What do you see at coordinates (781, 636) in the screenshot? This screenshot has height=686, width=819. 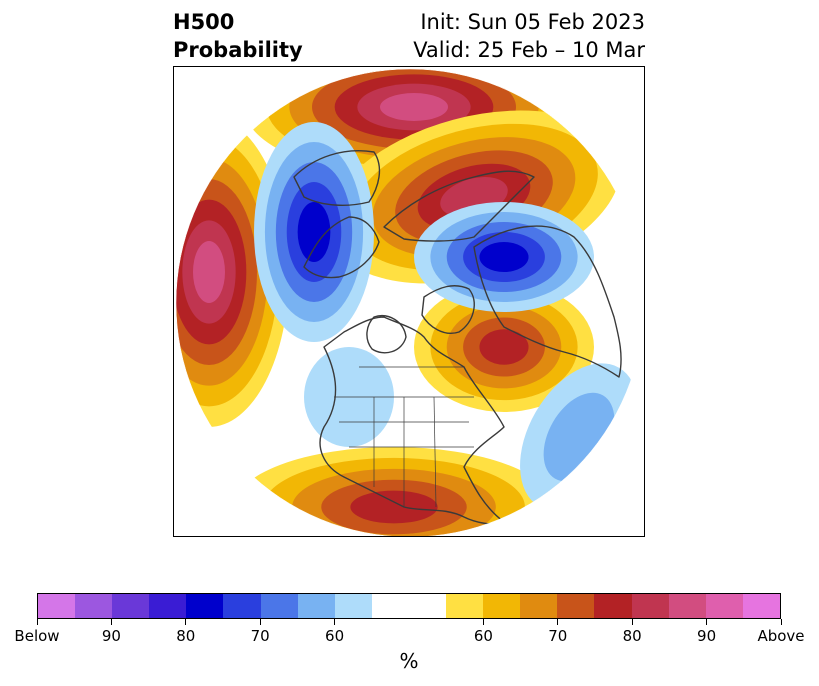 I see `colorbar-tick-label: Above` at bounding box center [781, 636].